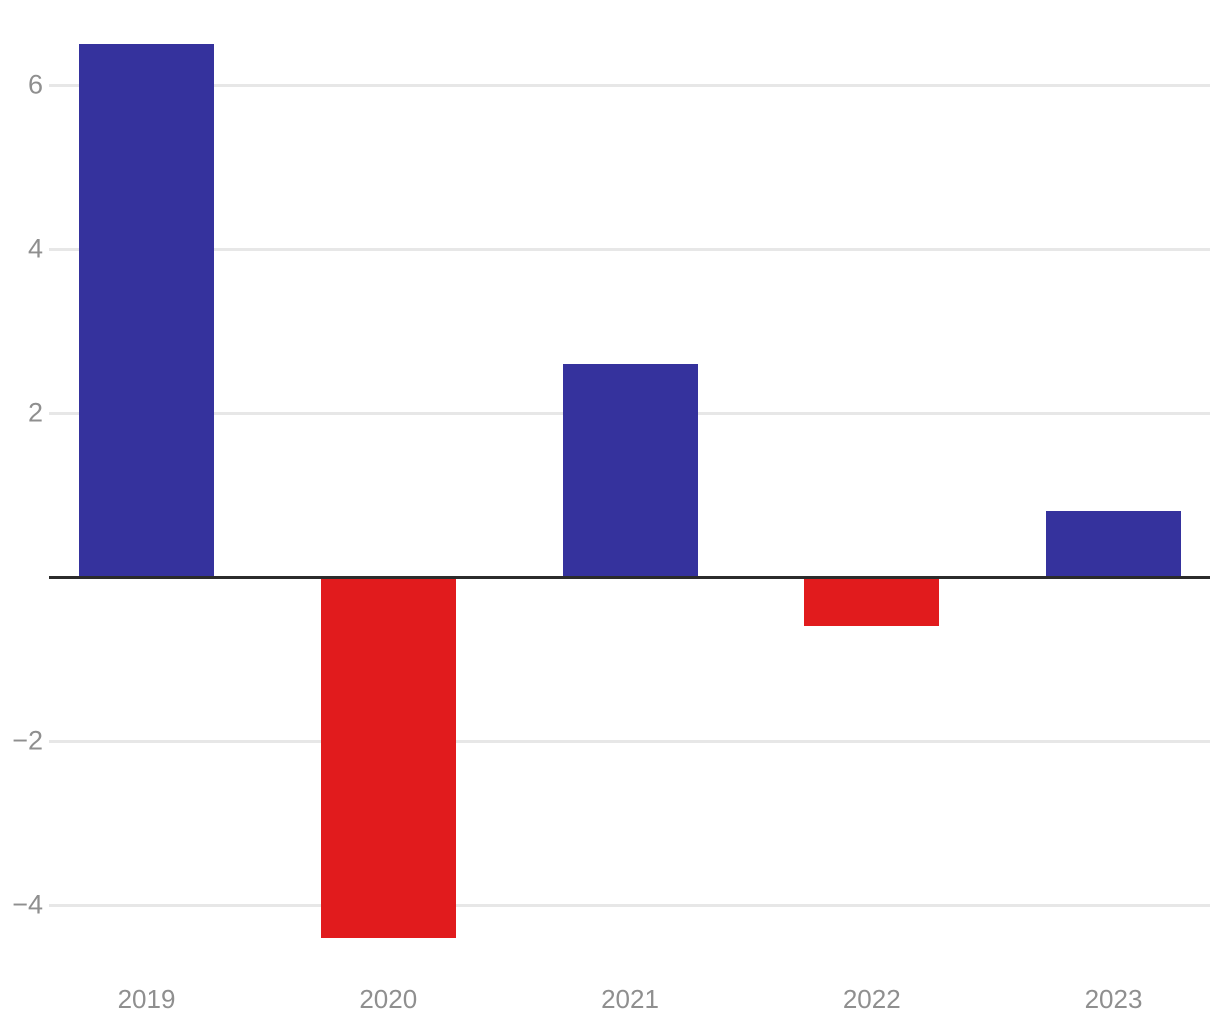 The height and width of the screenshot is (1020, 1220). I want to click on bar-2020, so click(388, 757).